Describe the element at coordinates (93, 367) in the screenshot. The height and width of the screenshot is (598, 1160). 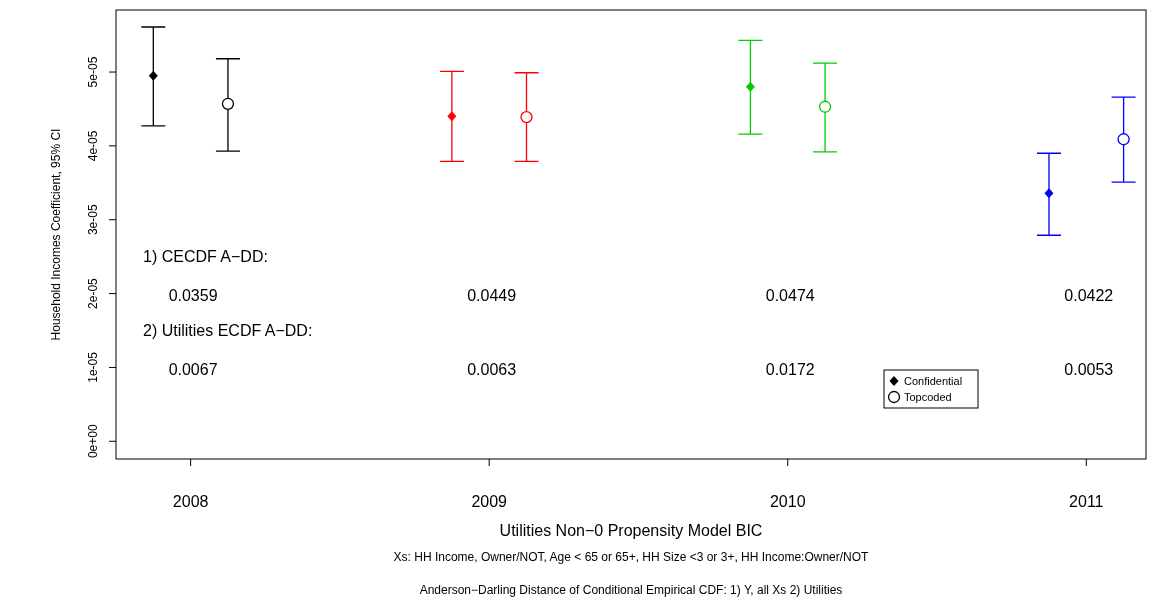
I see `y-tick-label: 1e-05` at that location.